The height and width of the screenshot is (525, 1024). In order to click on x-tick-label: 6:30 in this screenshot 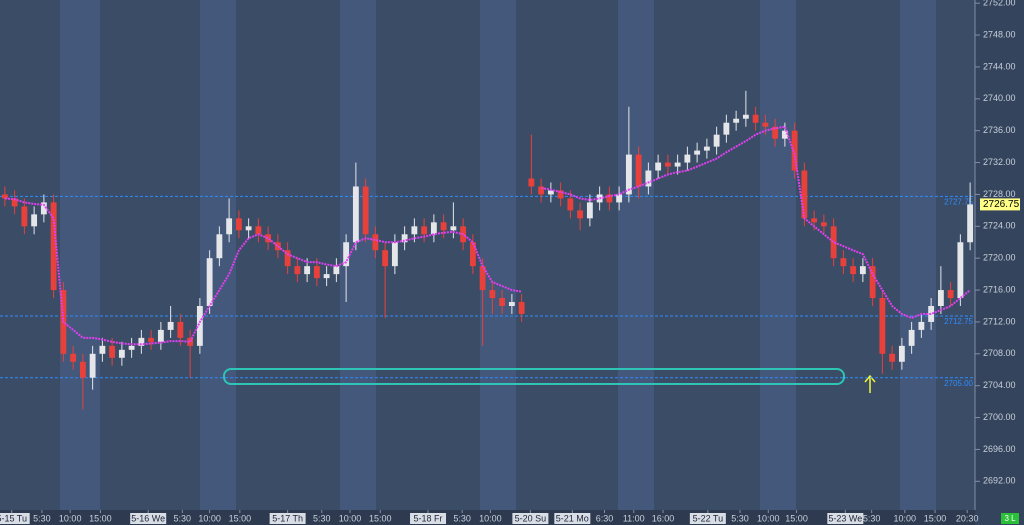, I will do `click(605, 518)`.